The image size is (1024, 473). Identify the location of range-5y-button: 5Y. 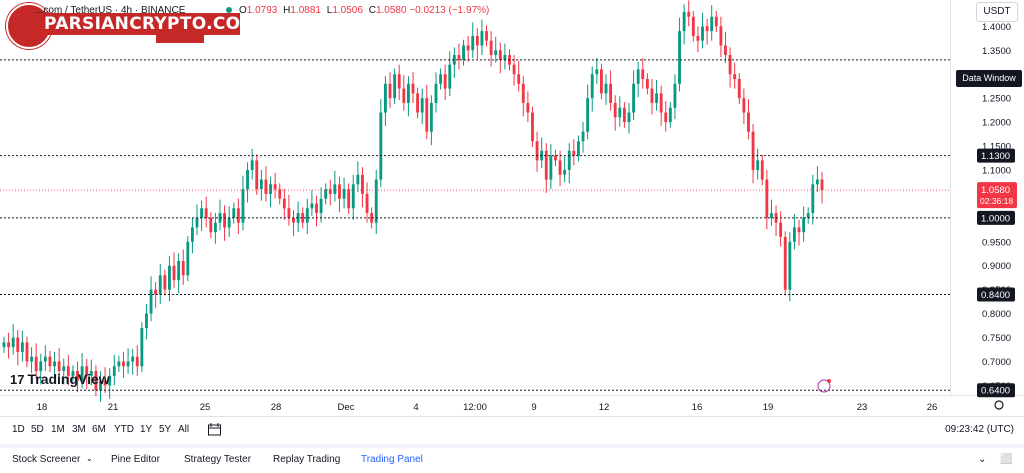
(165, 429).